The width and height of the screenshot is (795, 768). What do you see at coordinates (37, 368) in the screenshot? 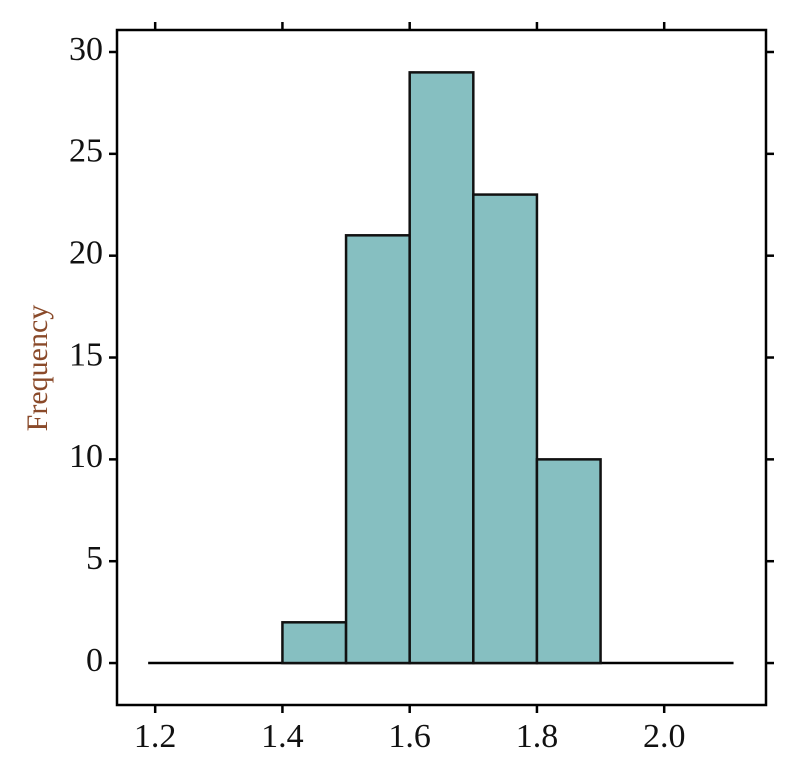
I see `y-axis-label: Frequency` at bounding box center [37, 368].